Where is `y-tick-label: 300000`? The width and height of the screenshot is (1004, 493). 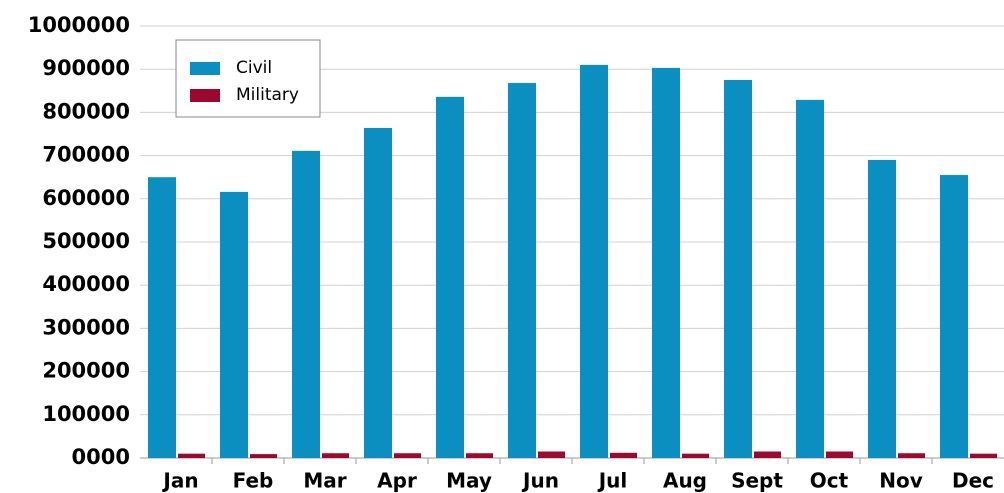 y-tick-label: 300000 is located at coordinates (86, 327).